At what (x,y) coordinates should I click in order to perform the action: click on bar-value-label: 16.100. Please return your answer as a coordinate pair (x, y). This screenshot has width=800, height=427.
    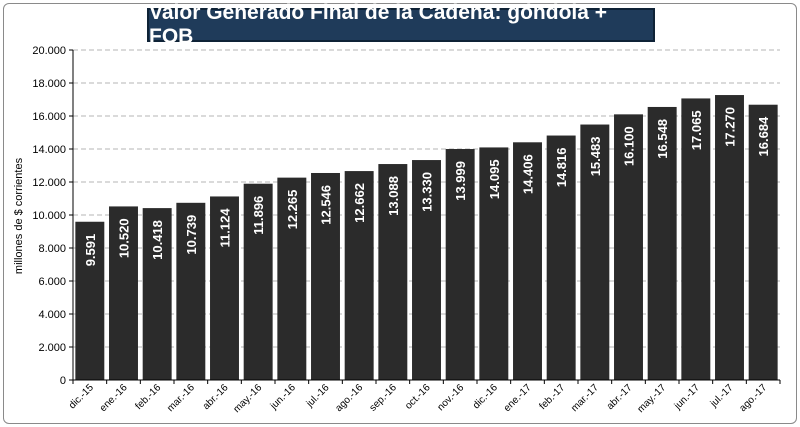
    Looking at the image, I should click on (629, 146).